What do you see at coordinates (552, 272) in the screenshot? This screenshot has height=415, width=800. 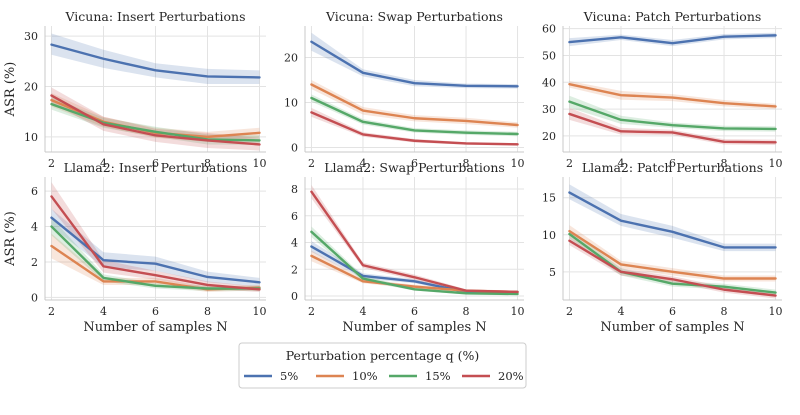 I see `y-tick-label: 5` at bounding box center [552, 272].